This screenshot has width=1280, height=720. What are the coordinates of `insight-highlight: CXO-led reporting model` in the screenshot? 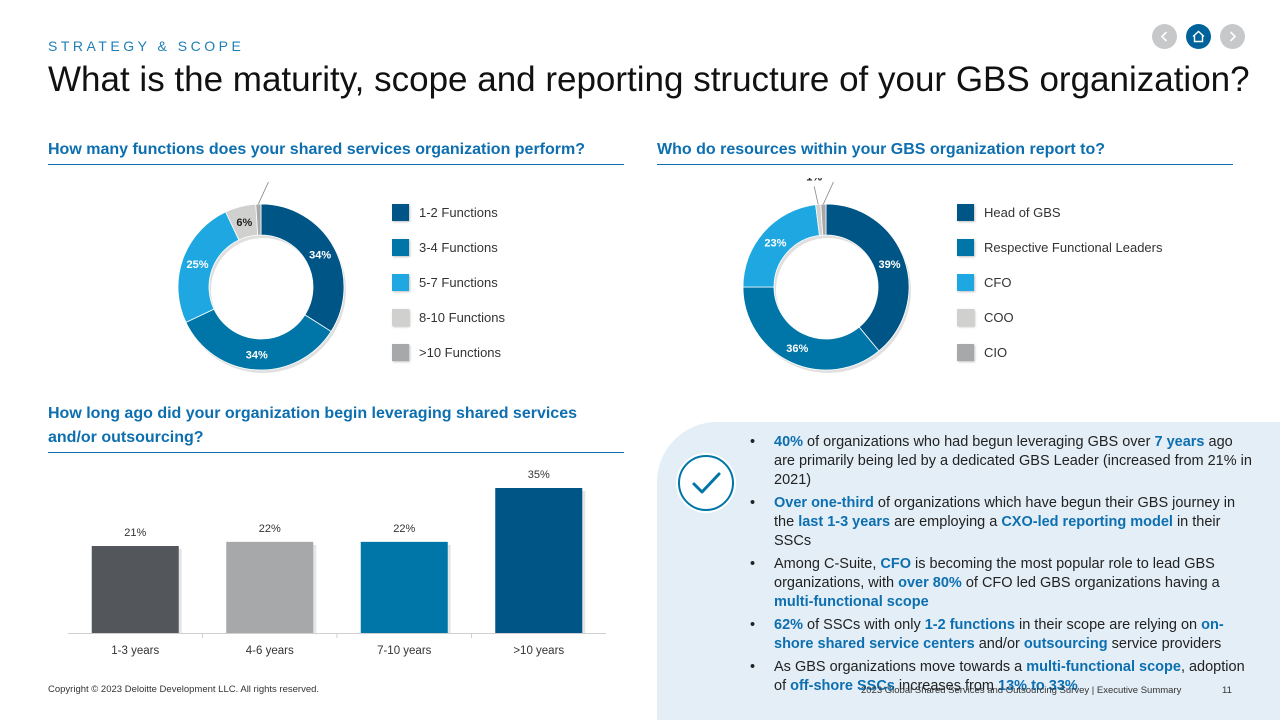 It's located at (1087, 522).